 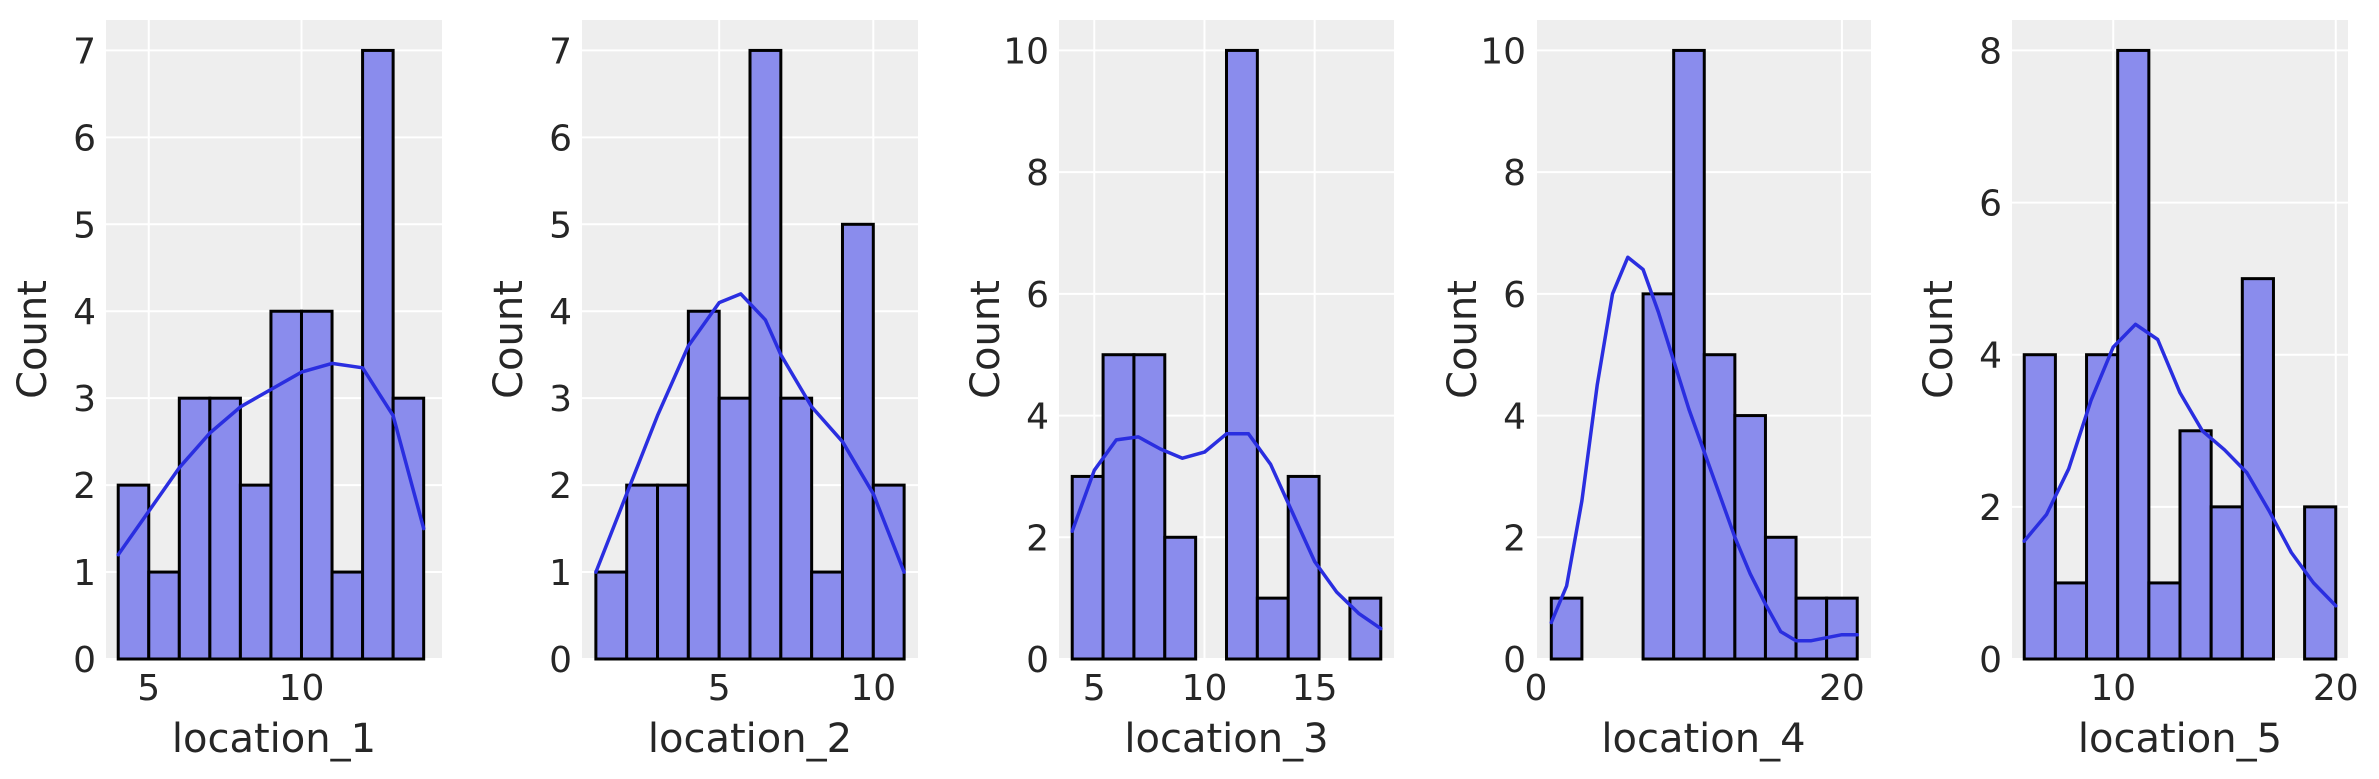 What do you see at coordinates (1536, 688) in the screenshot?
I see `x-tick-label: 0` at bounding box center [1536, 688].